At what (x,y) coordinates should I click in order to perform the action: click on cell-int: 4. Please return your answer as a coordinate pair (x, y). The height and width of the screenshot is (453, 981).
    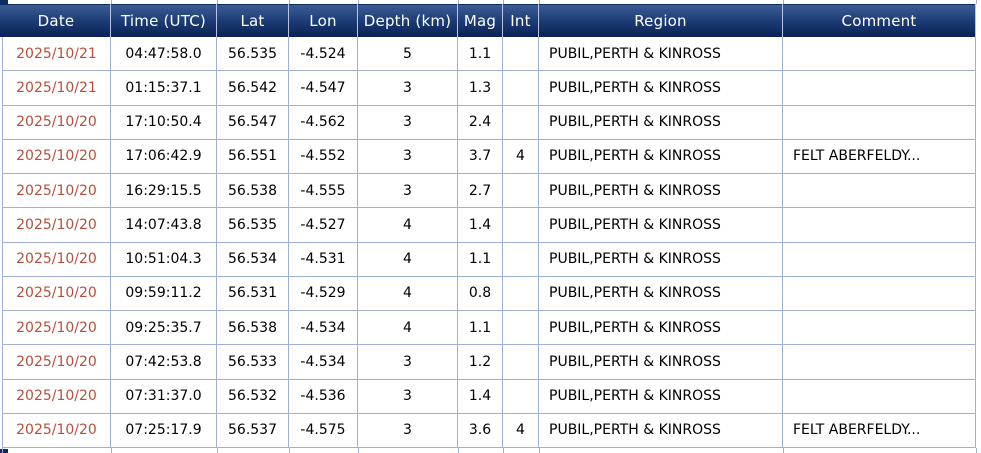
    Looking at the image, I should click on (521, 156).